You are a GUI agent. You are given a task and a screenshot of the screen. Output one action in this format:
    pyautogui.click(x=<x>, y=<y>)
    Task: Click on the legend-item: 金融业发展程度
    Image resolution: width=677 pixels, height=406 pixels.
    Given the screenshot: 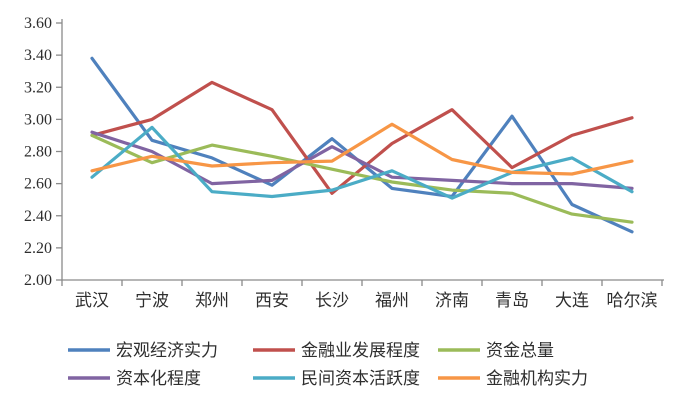 What is the action you would take?
    pyautogui.click(x=336, y=350)
    